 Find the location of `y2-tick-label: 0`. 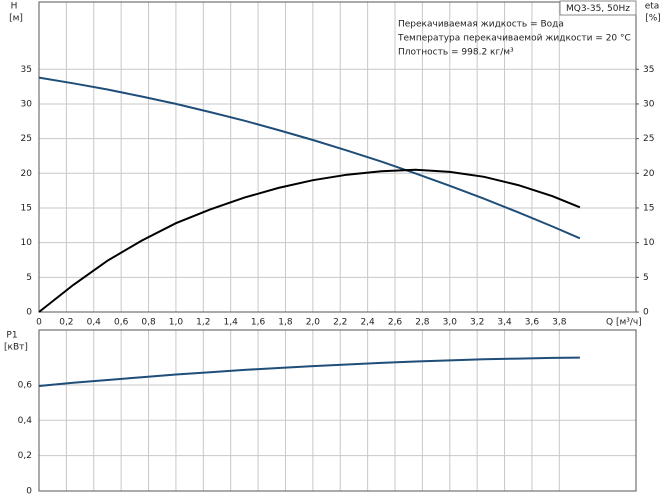

y2-tick-label: 0 is located at coordinates (646, 313).